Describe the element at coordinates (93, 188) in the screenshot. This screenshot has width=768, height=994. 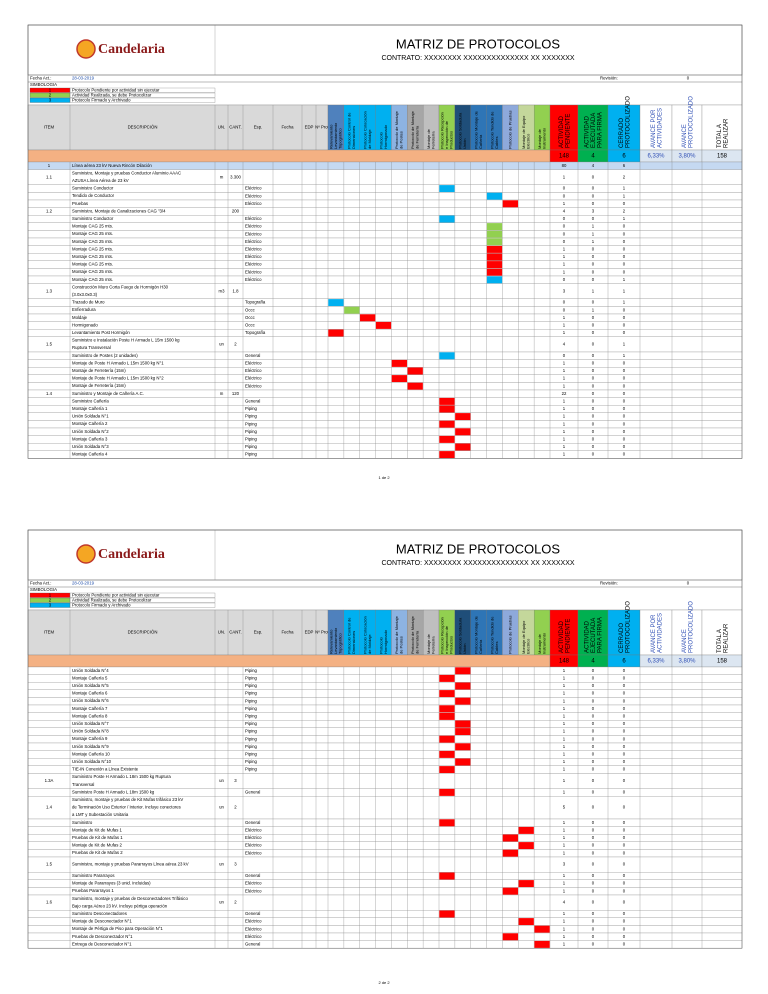
I see `row-description: Suministro Conductor` at that location.